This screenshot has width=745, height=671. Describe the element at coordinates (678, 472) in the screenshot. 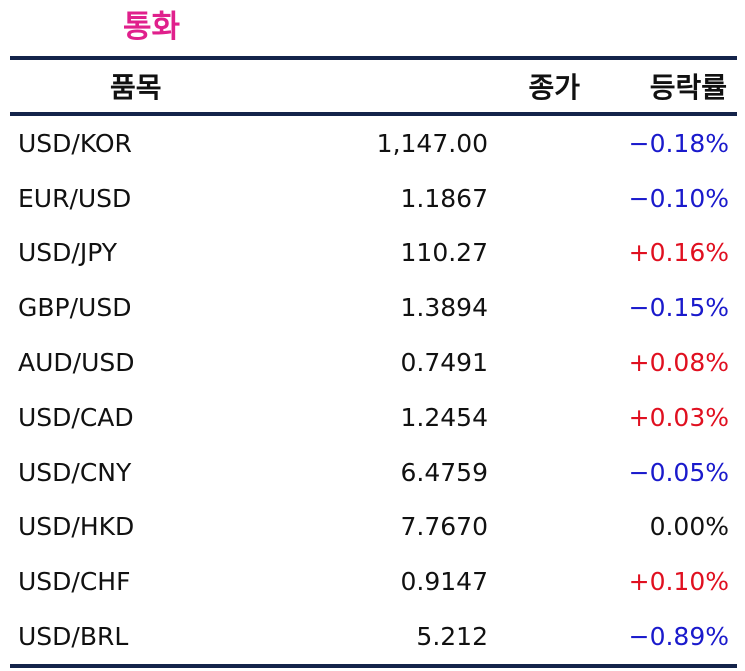

I see `change-rate: −0.05%` at that location.